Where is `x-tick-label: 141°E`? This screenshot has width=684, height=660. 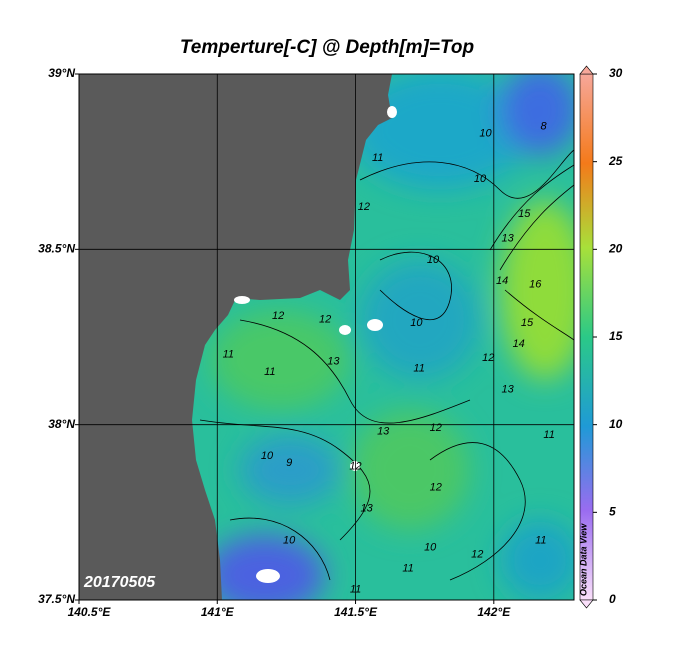
x-tick-label: 141°E is located at coordinates (218, 612).